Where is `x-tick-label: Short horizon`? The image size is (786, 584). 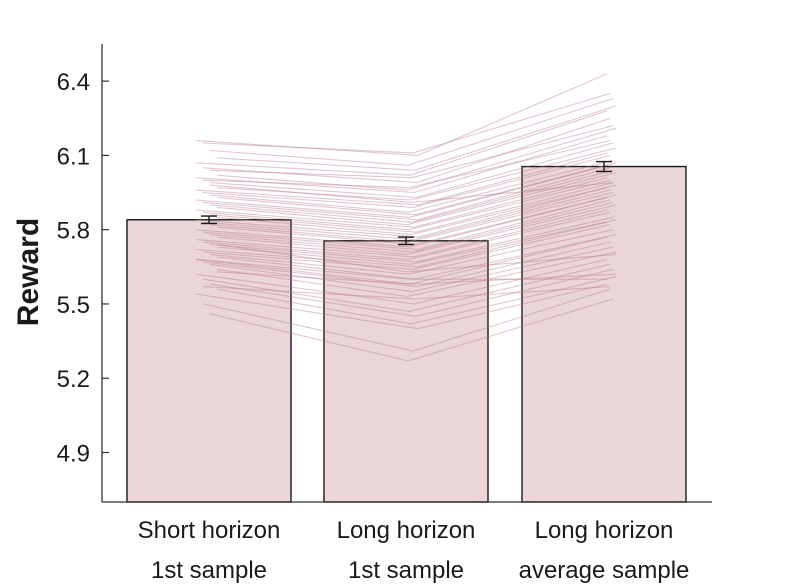 x-tick-label: Short horizon is located at coordinates (209, 530).